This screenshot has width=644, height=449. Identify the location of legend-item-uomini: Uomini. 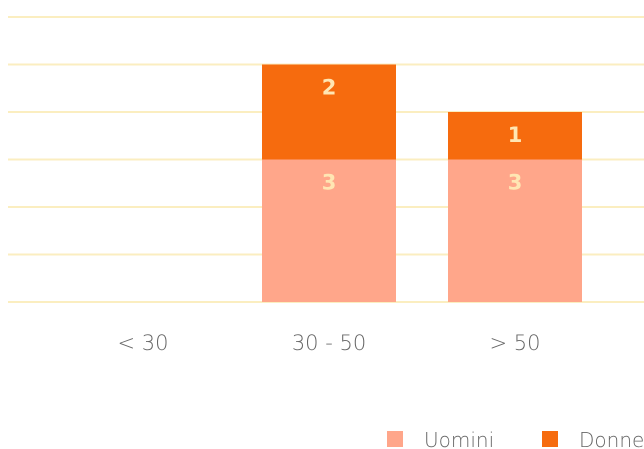
(440, 438).